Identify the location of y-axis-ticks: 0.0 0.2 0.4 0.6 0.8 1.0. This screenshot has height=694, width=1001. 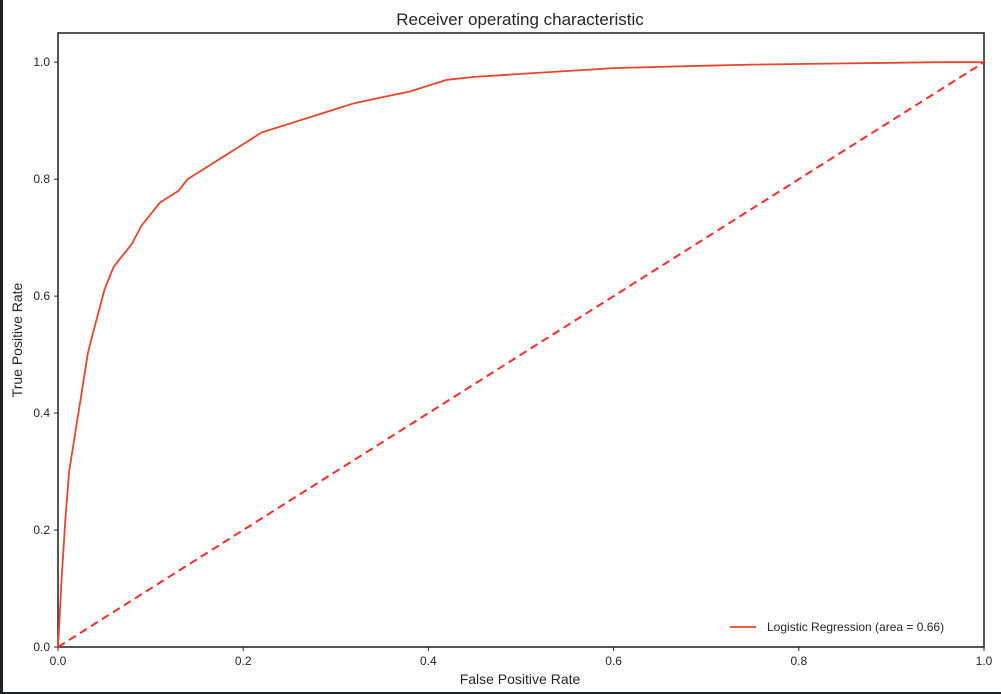
(45, 354).